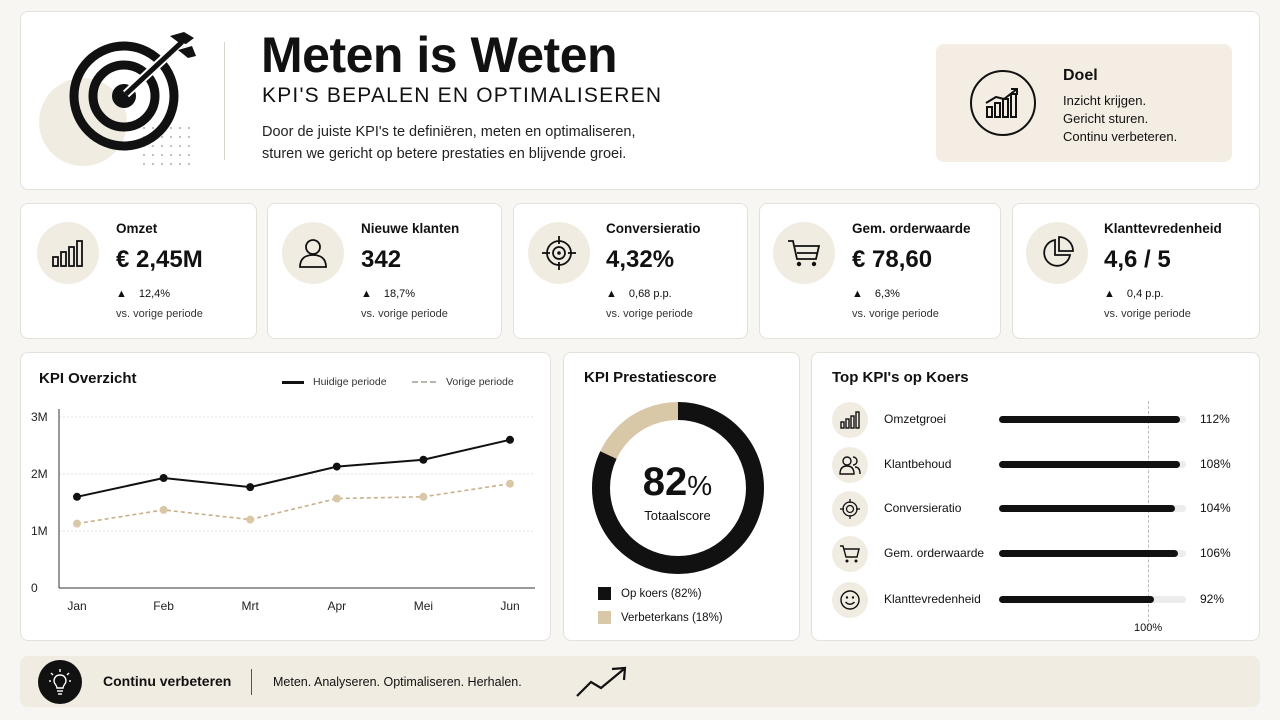 Image resolution: width=1280 pixels, height=720 pixels. Describe the element at coordinates (650, 294) in the screenshot. I see `kpi-delta-value: 0,68 p.p.` at that location.